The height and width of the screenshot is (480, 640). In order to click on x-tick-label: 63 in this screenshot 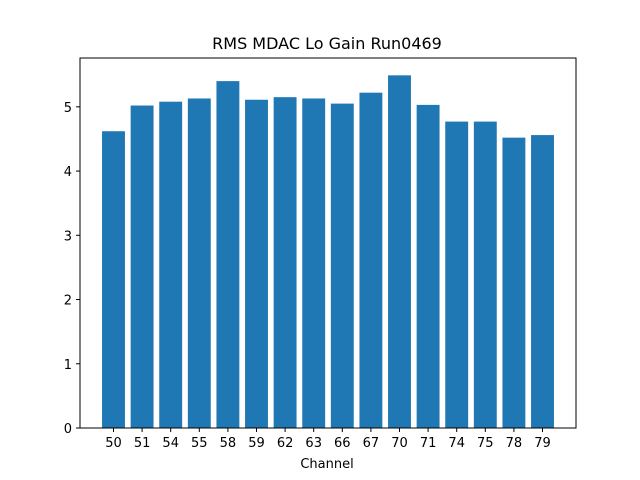, I will do `click(313, 443)`.